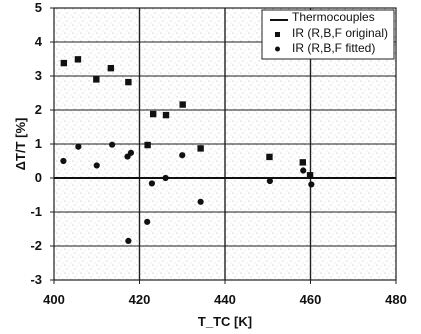 This screenshot has width=421, height=334. Describe the element at coordinates (333, 17) in the screenshot. I see `legend-label-1: Thermocouples` at that location.